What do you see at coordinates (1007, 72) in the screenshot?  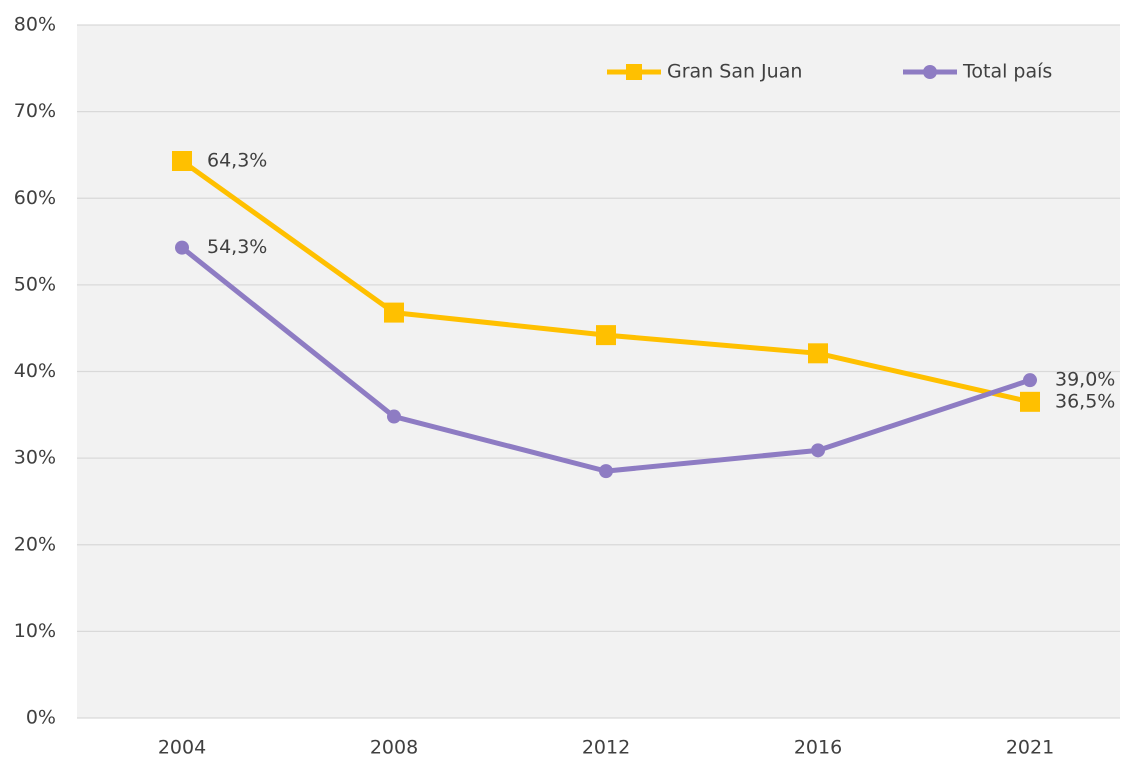 I see `legend-label: Total país` at bounding box center [1007, 72].